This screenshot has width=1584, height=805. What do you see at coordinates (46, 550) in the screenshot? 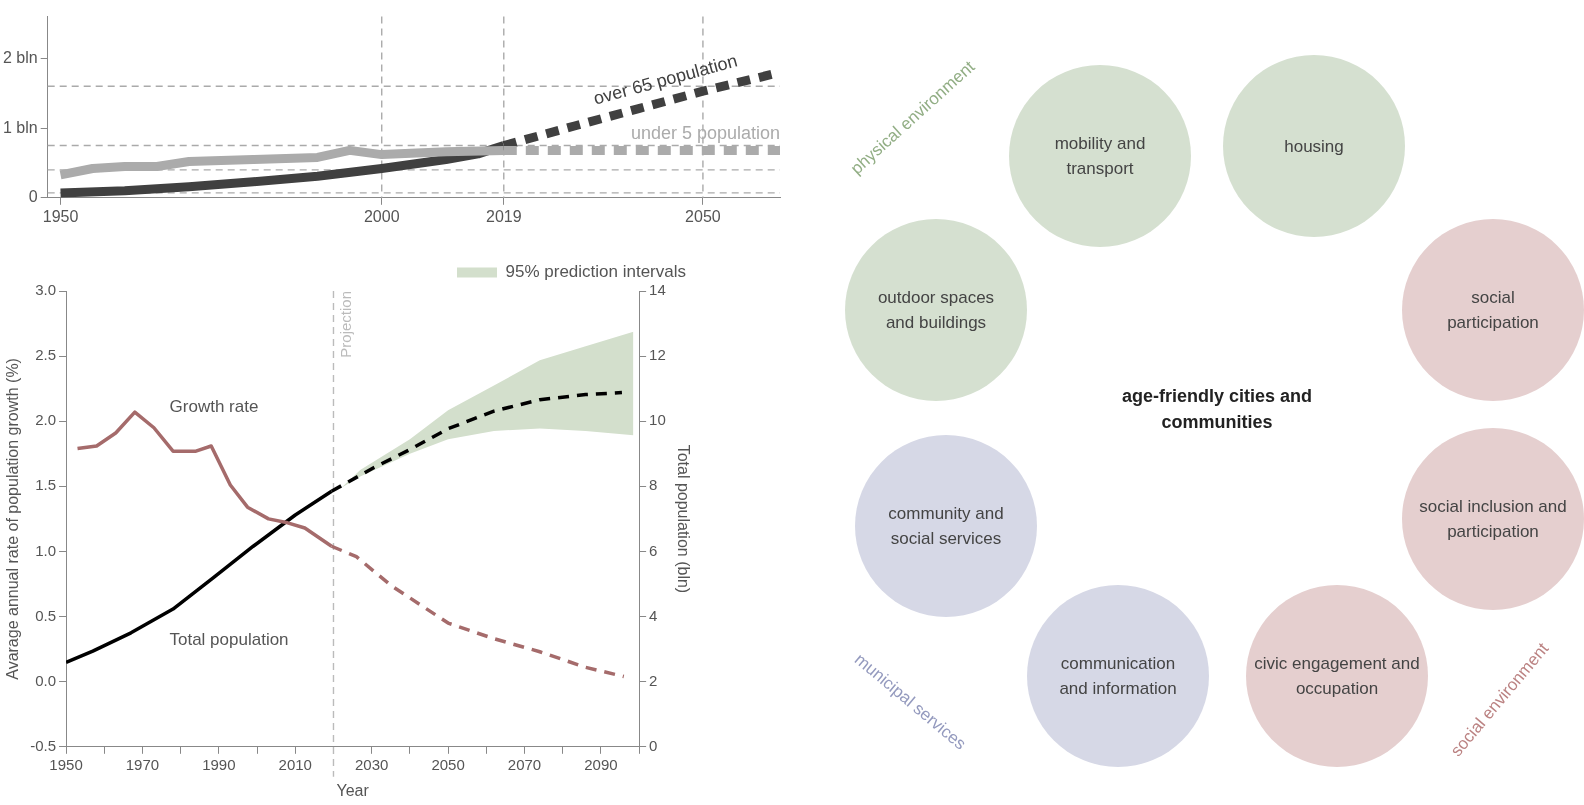
I see `y-tick-label: 1.0` at bounding box center [46, 550].